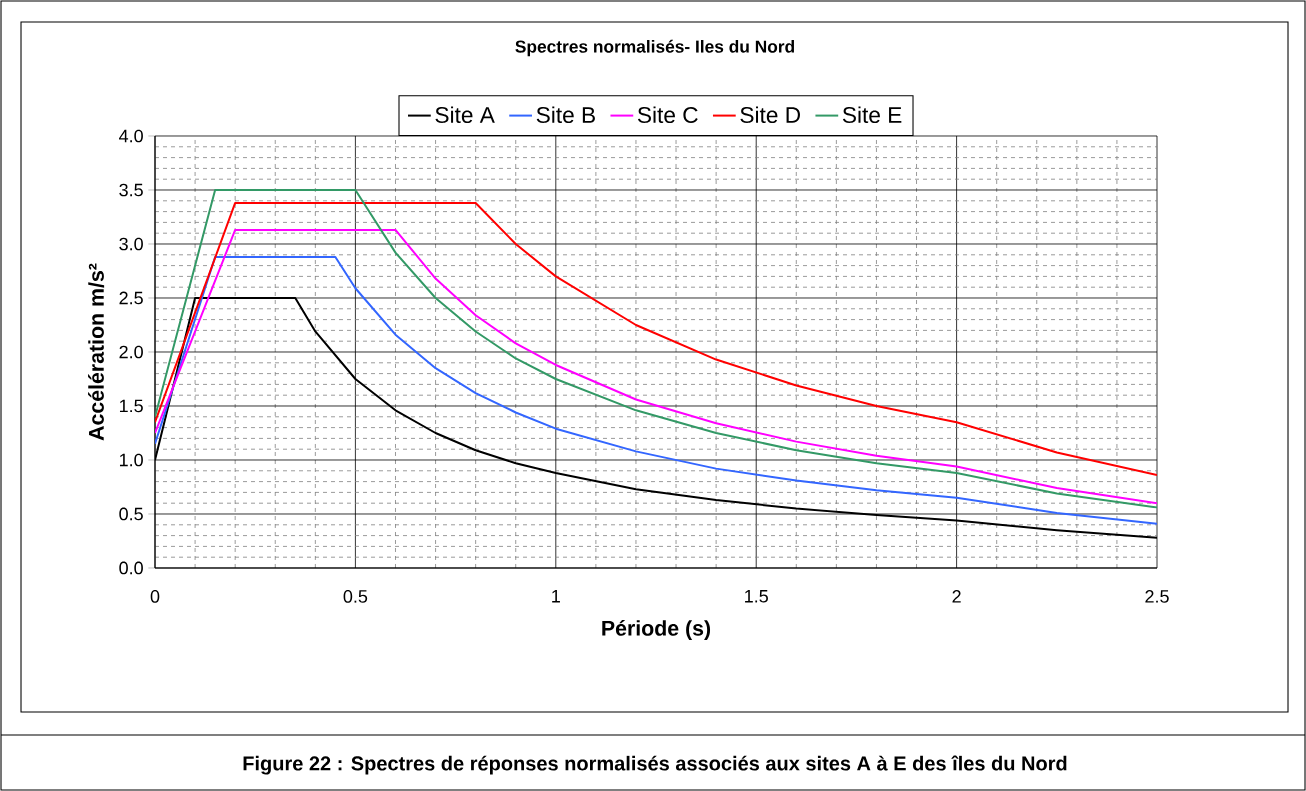  What do you see at coordinates (131, 460) in the screenshot?
I see `y-tick-label: 1.0` at bounding box center [131, 460].